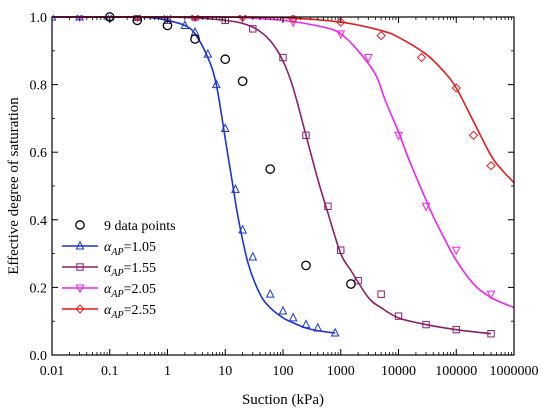 The height and width of the screenshot is (414, 550). What do you see at coordinates (130, 249) in the screenshot?
I see `legend-label: αAP=1.05` at bounding box center [130, 249].